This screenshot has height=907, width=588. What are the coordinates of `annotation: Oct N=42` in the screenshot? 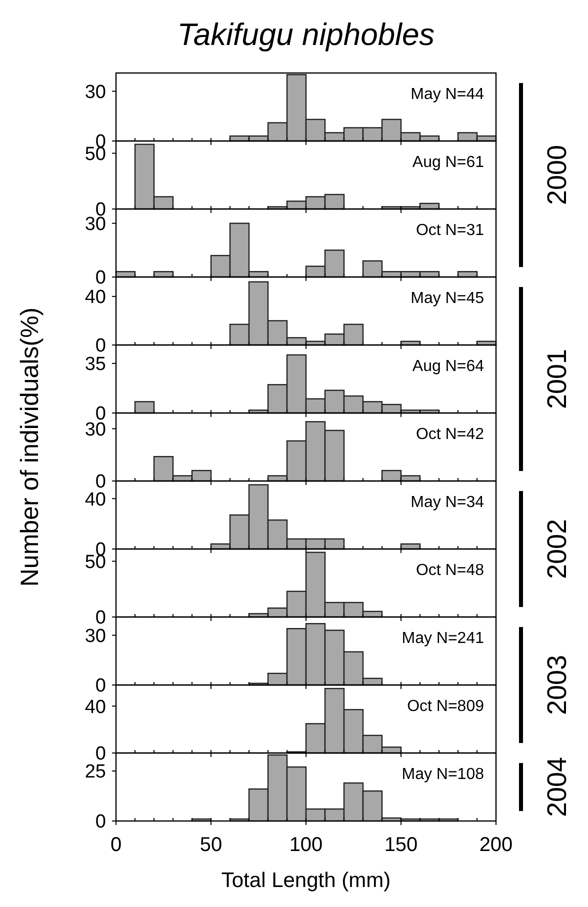 It's located at (450, 434).